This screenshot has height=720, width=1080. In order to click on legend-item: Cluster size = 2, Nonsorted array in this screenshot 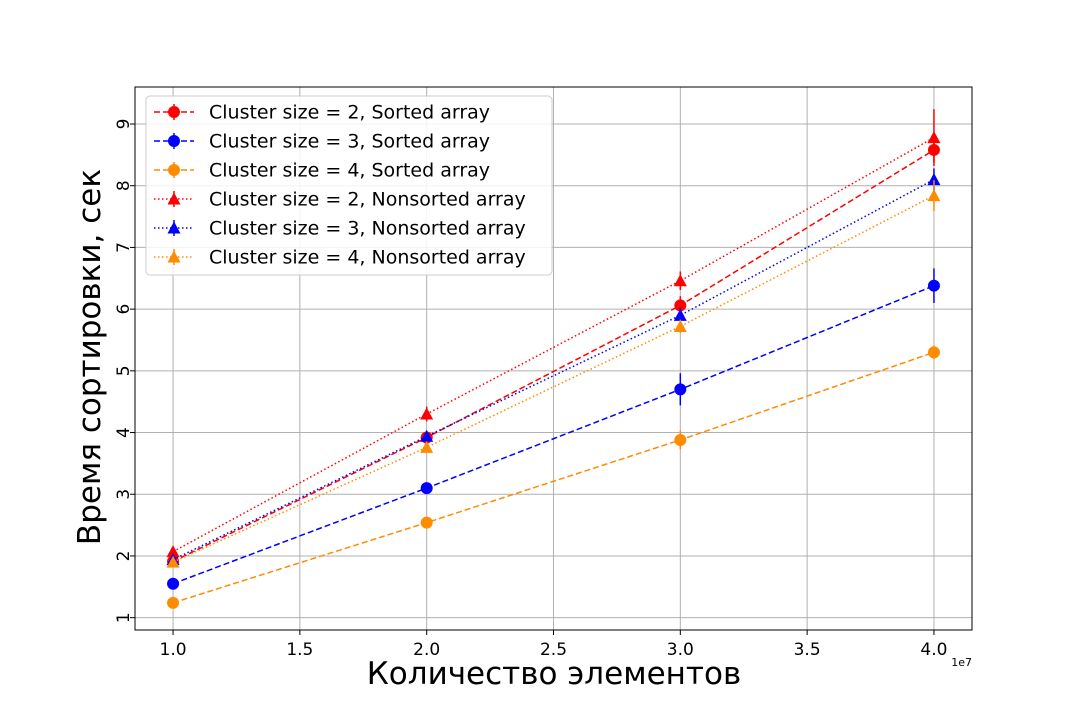, I will do `click(340, 200)`.